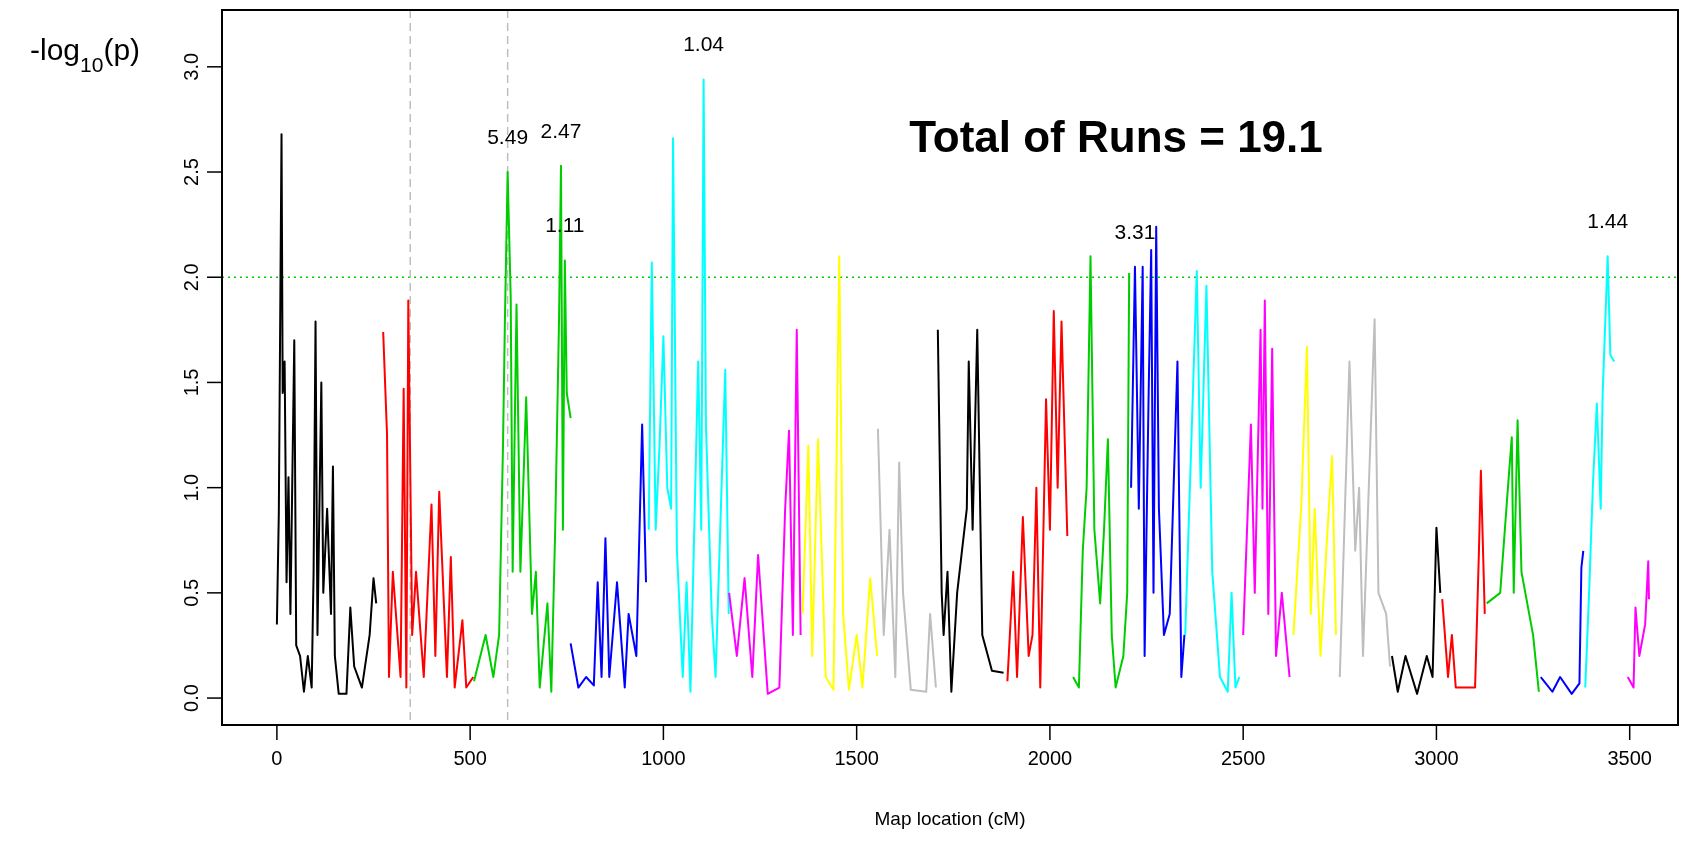 The width and height of the screenshot is (1689, 851). I want to click on x-tick-label: 500, so click(470, 758).